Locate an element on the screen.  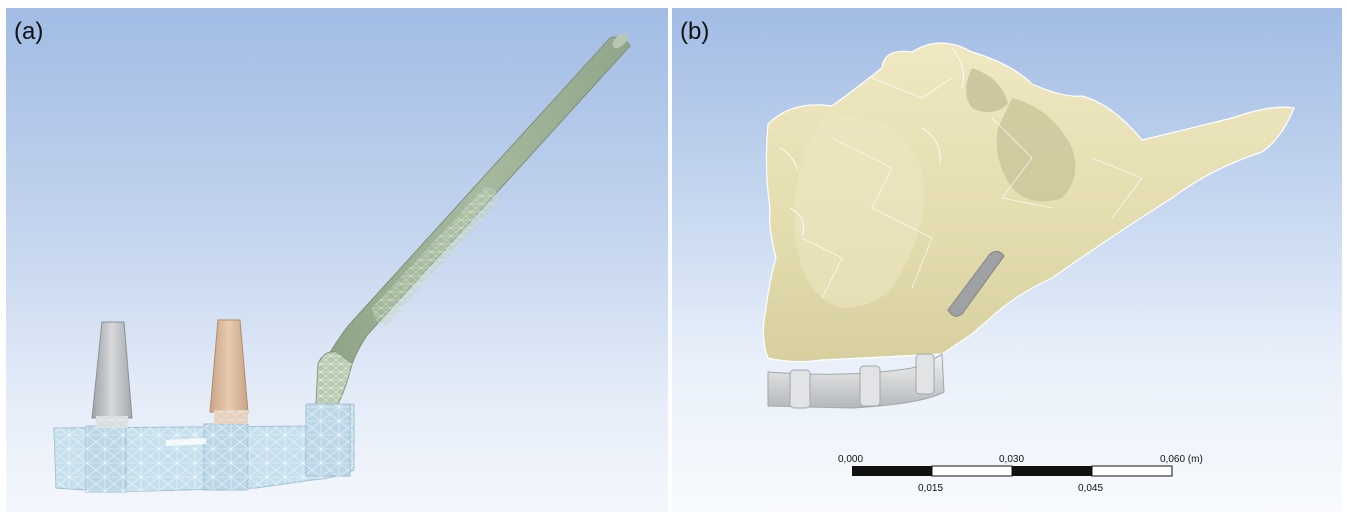
abutment-tan is located at coordinates (229, 371).